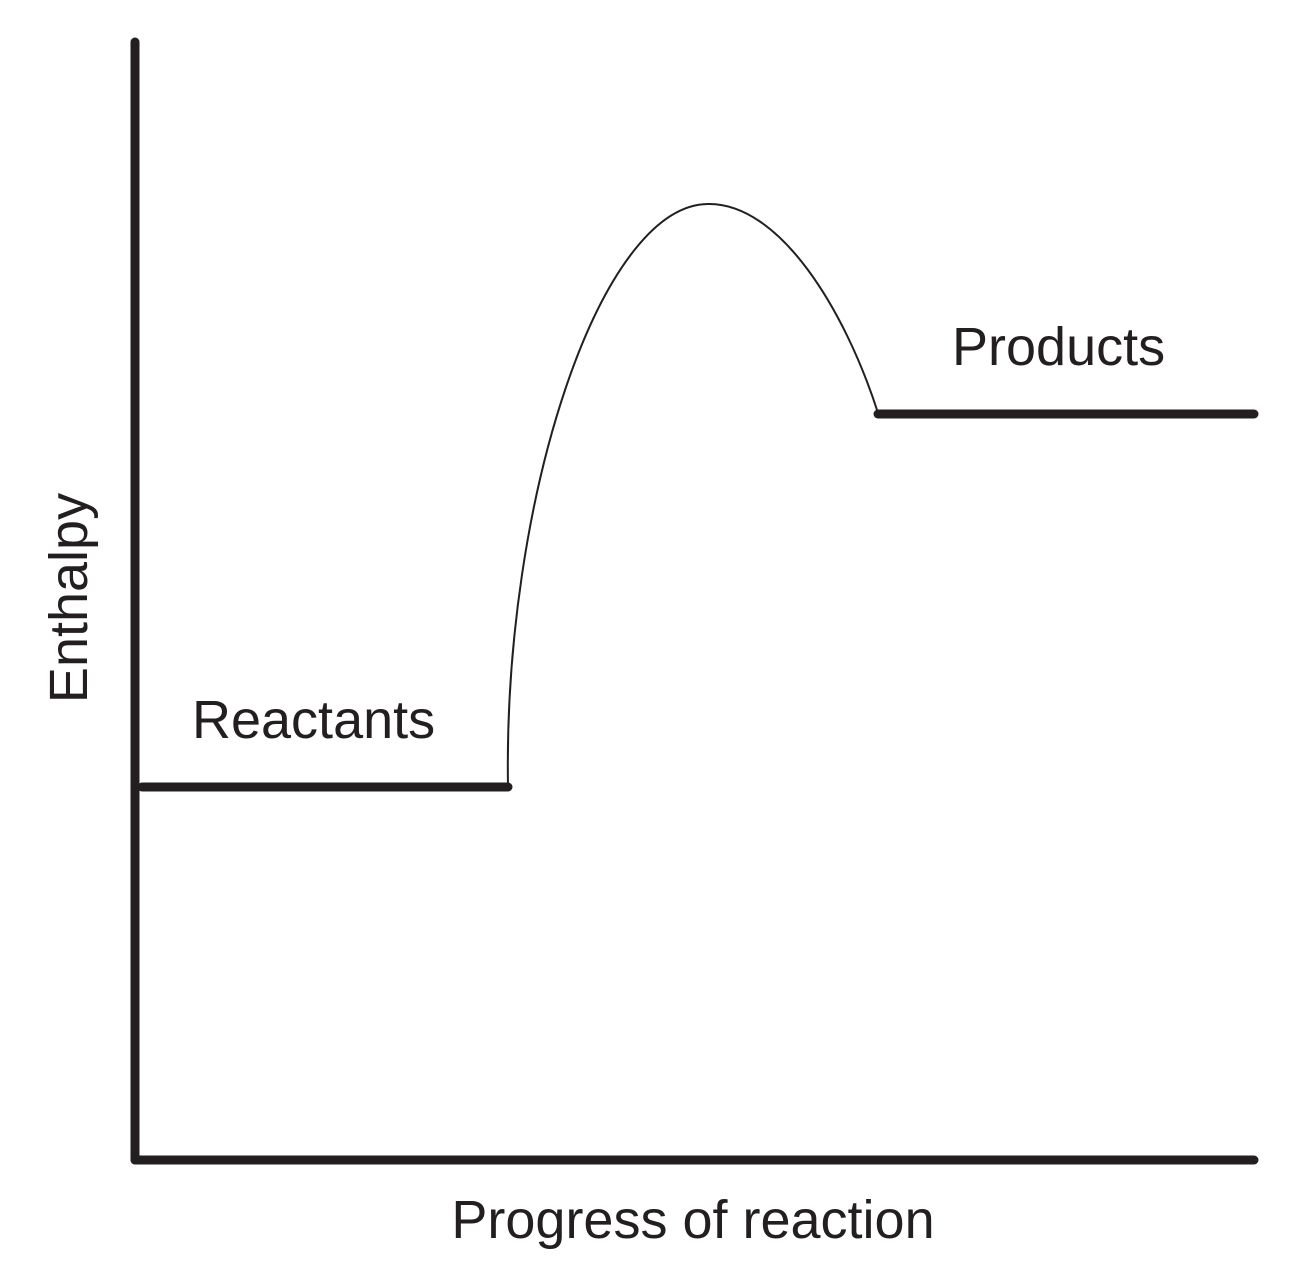 The image size is (1307, 1264). Describe the element at coordinates (313, 720) in the screenshot. I see `reactants-label: Reactants` at that location.